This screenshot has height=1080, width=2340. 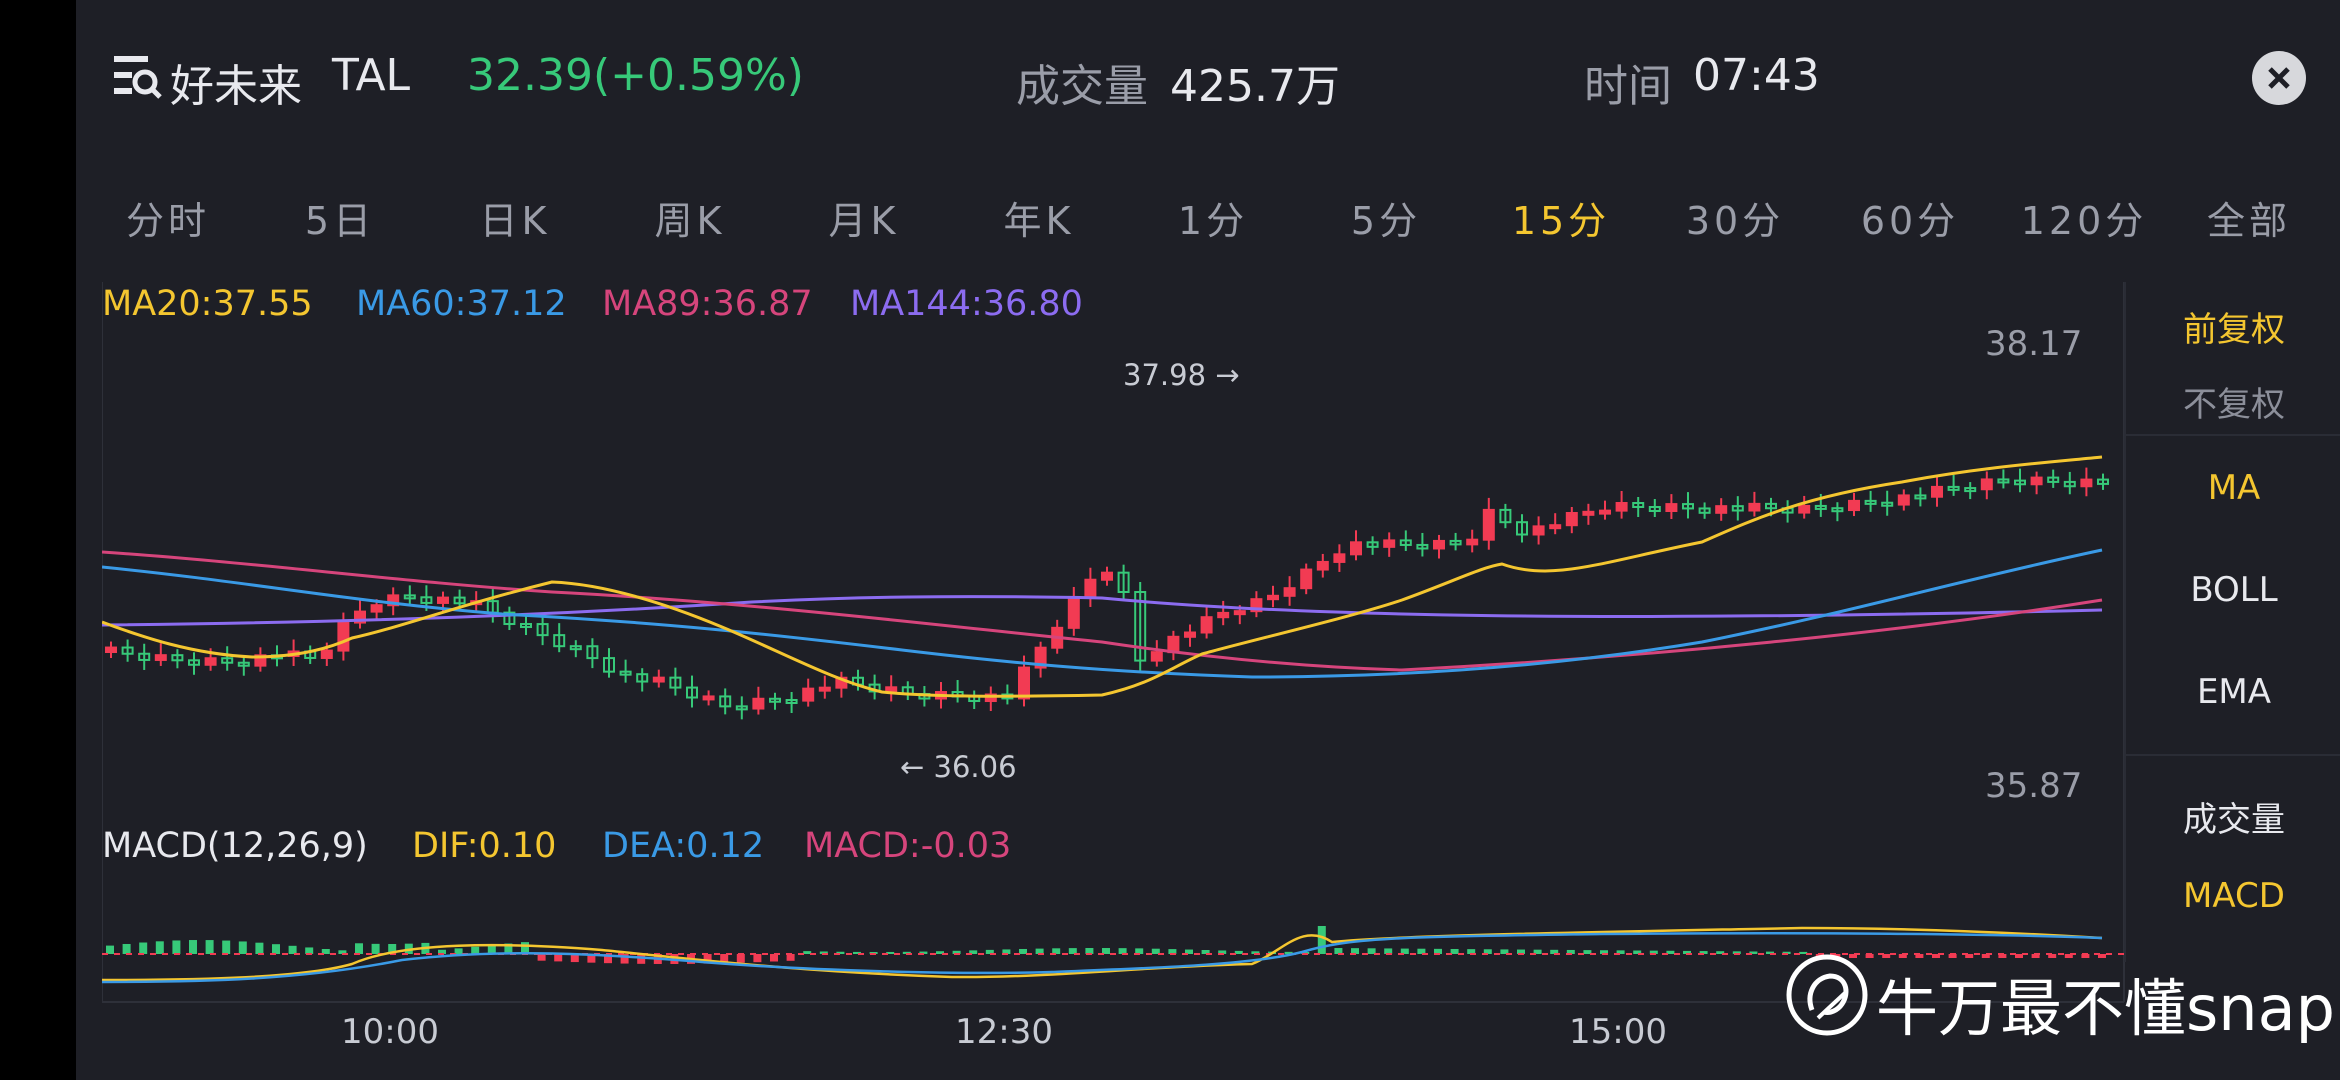 What do you see at coordinates (2234, 820) in the screenshot?
I see `volume-indicator-button: 成交量` at bounding box center [2234, 820].